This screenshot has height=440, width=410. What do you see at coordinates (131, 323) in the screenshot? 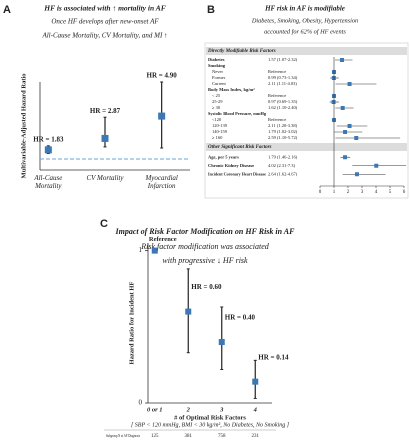
I see `y-axis-label: Hazard Ratio for Incident HF` at bounding box center [131, 323].